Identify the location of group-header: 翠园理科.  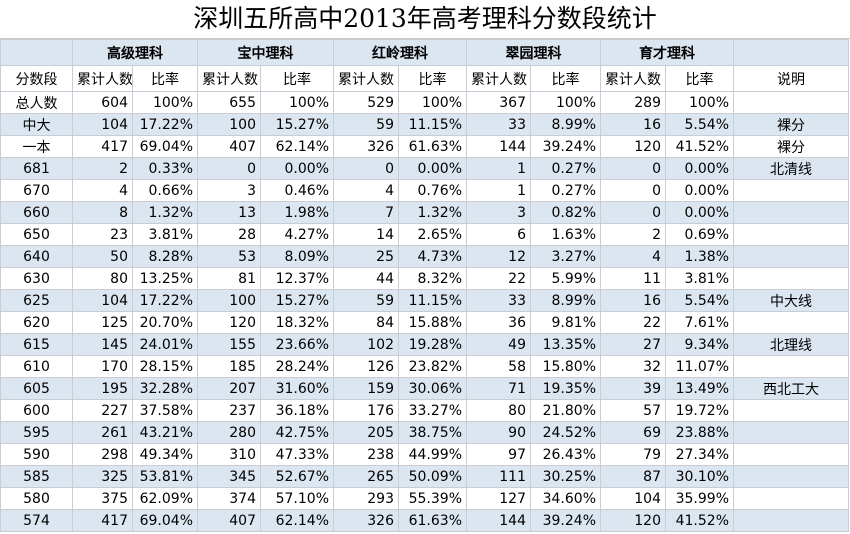
(533, 52).